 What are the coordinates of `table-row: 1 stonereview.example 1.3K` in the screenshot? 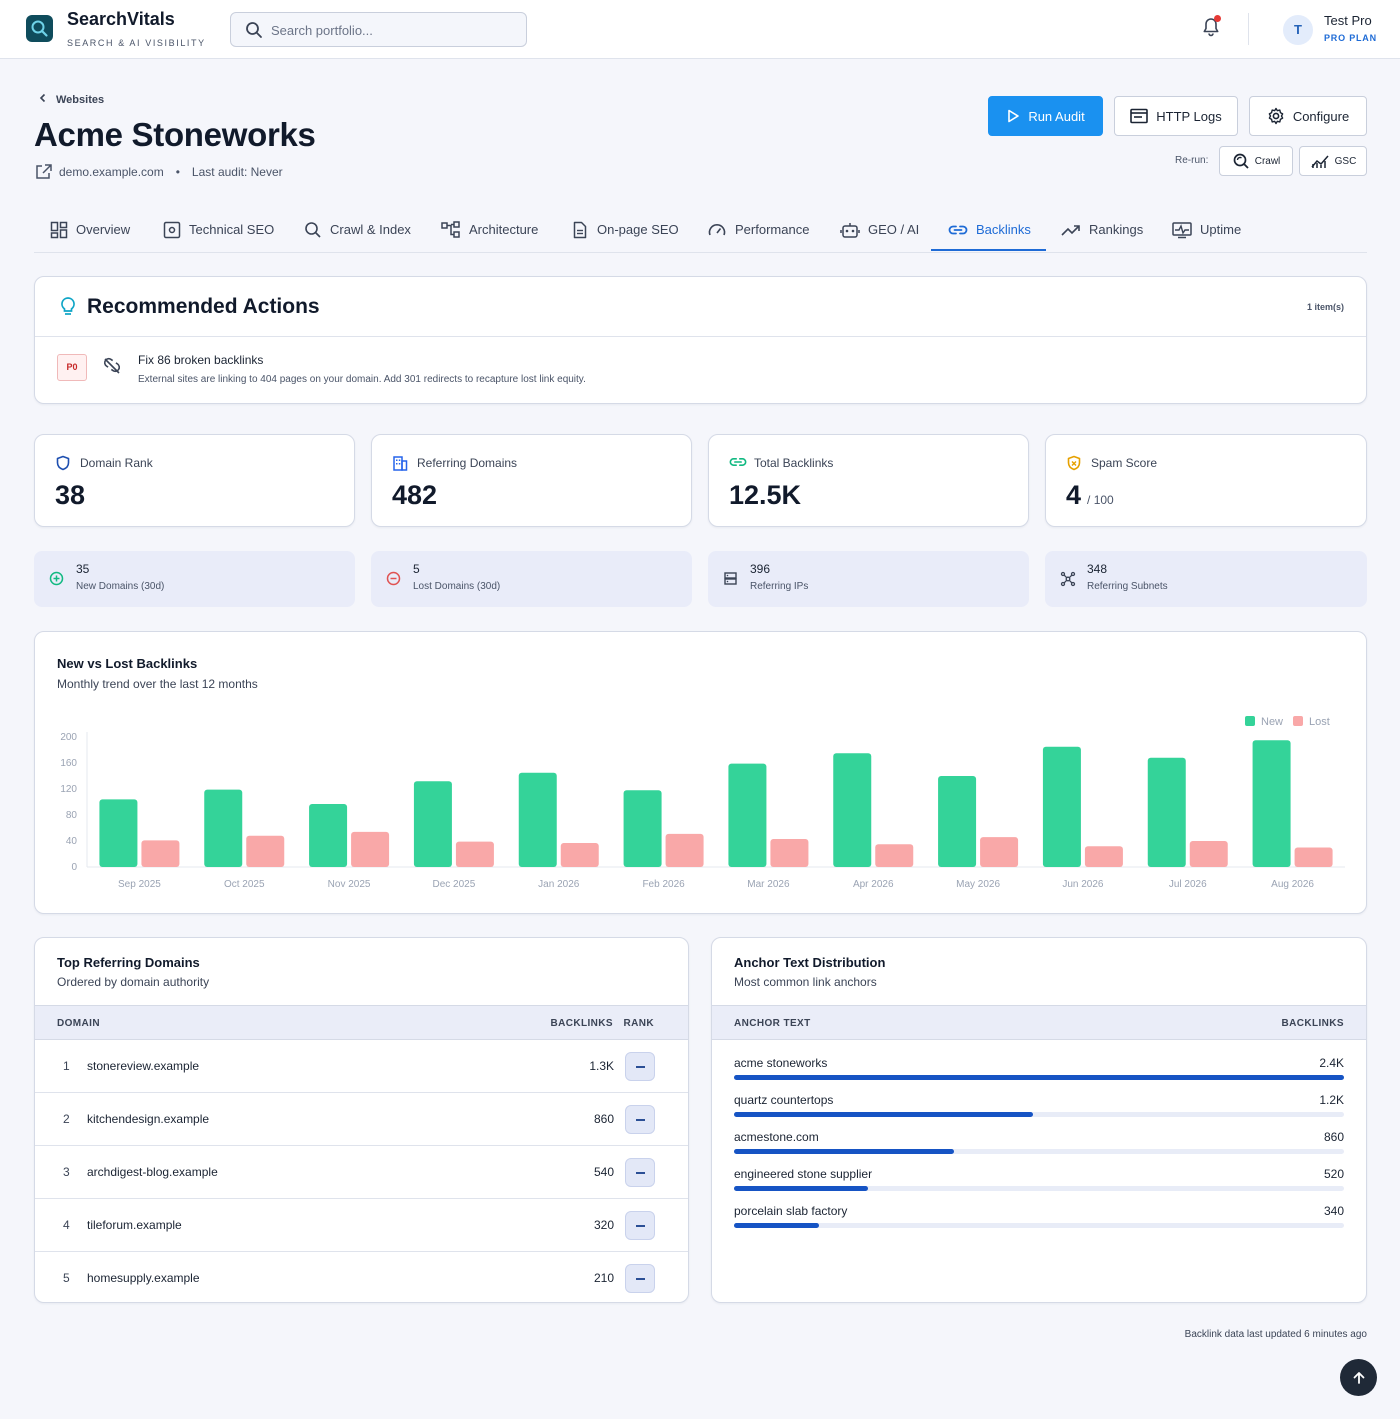 It's located at (361, 1066).